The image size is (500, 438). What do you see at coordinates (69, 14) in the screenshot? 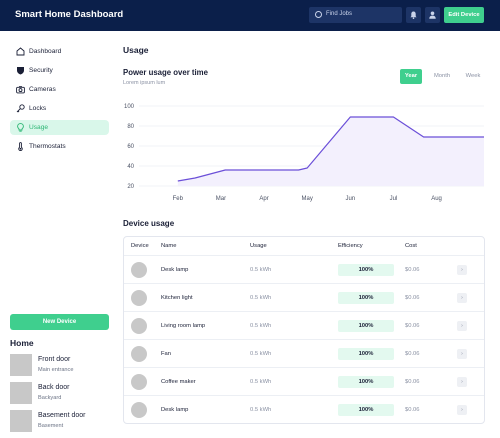
I see `app-title: Smart Home Dashboard` at bounding box center [69, 14].